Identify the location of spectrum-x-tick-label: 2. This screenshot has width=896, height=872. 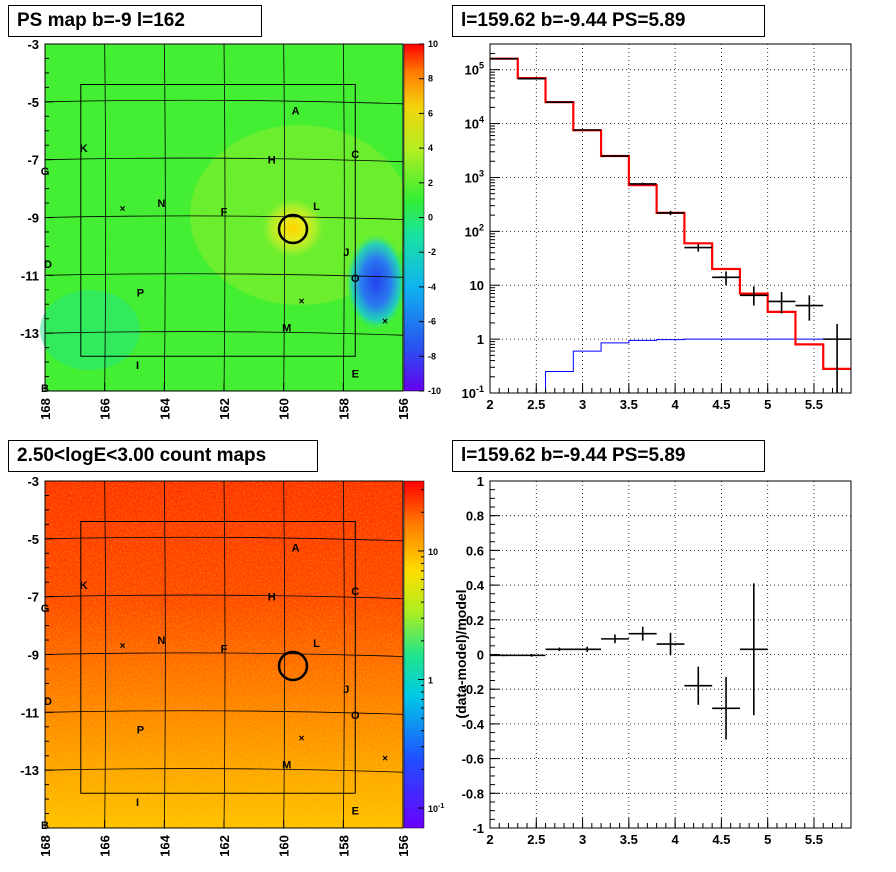
(489, 404).